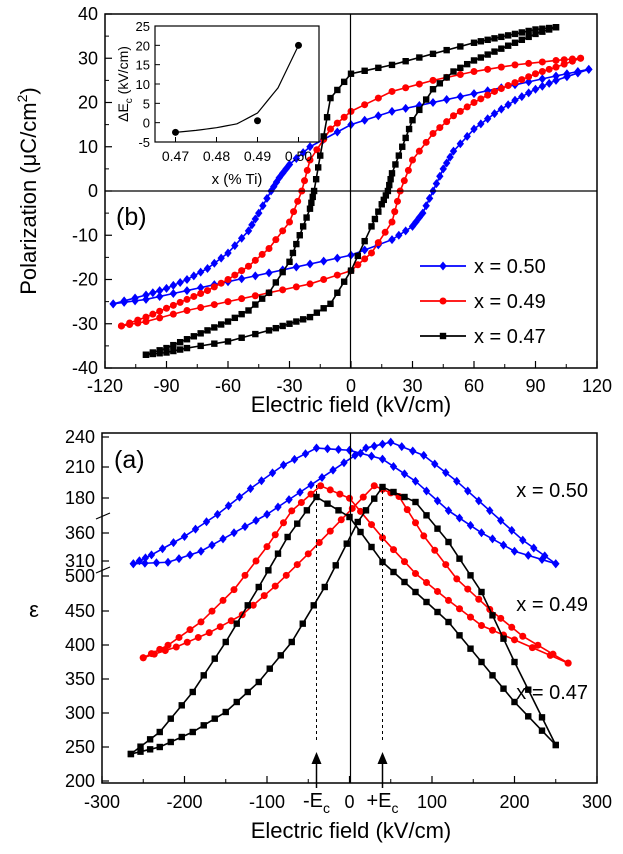 This screenshot has width=623, height=854. Describe the element at coordinates (146, 103) in the screenshot. I see `inset-y-tick-label: 5` at that location.